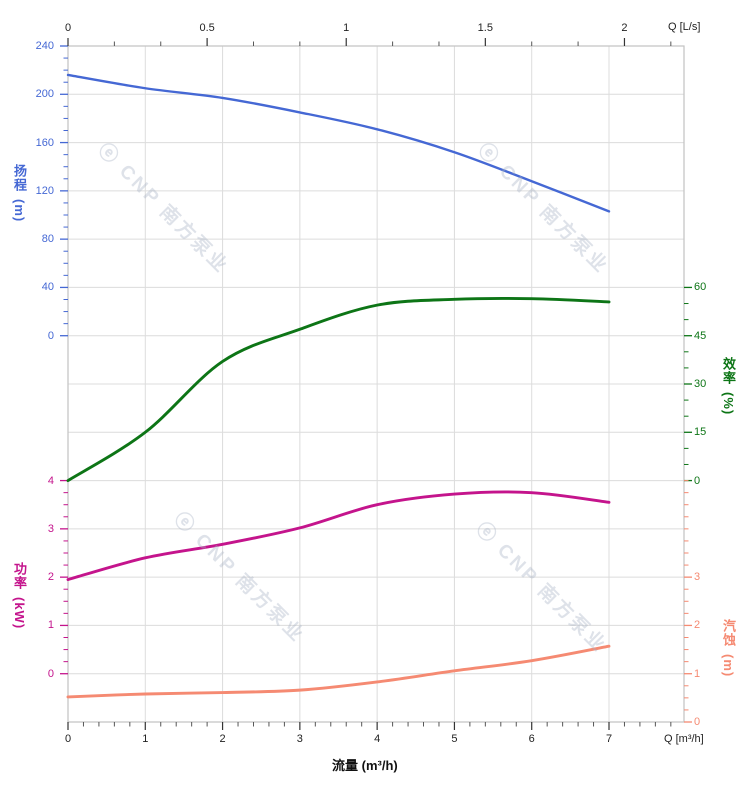  What do you see at coordinates (338, 671) in the screenshot?
I see `npsh-curve` at bounding box center [338, 671].